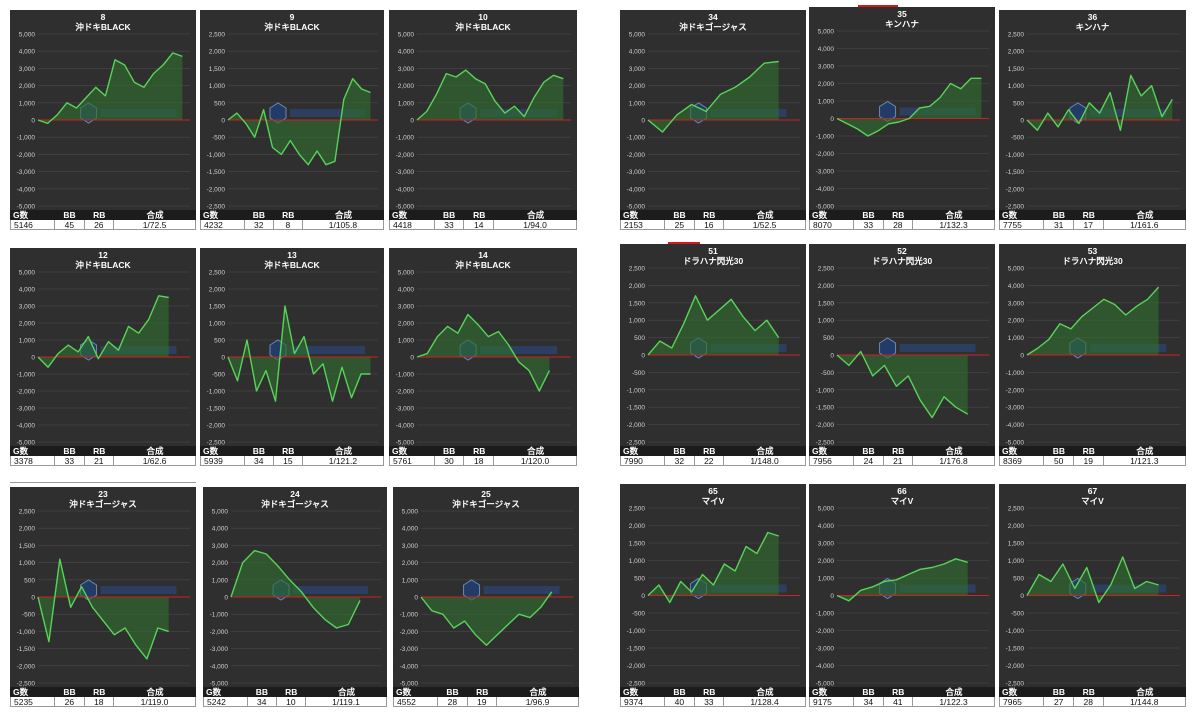 Image resolution: width=1199 pixels, height=727 pixels. I want to click on machine-title: キンハナ, so click(1093, 27).